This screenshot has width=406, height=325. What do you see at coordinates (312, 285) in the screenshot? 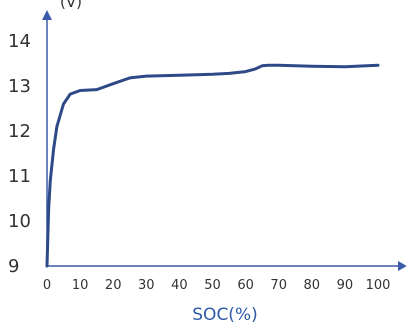
I see `x-tick-label: 80` at bounding box center [312, 285].